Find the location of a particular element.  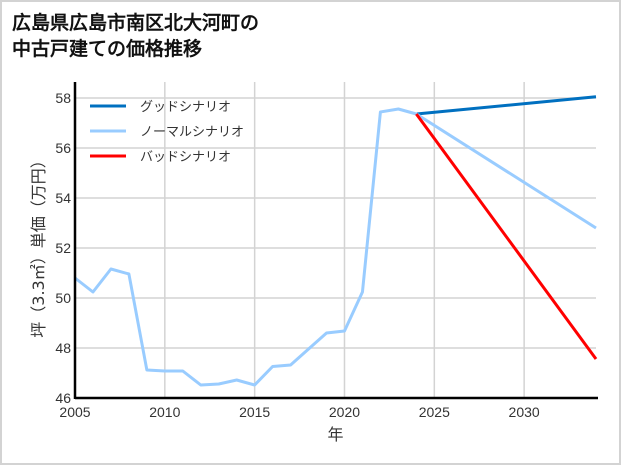

legend-label: ノーマルシナリオ is located at coordinates (192, 132).